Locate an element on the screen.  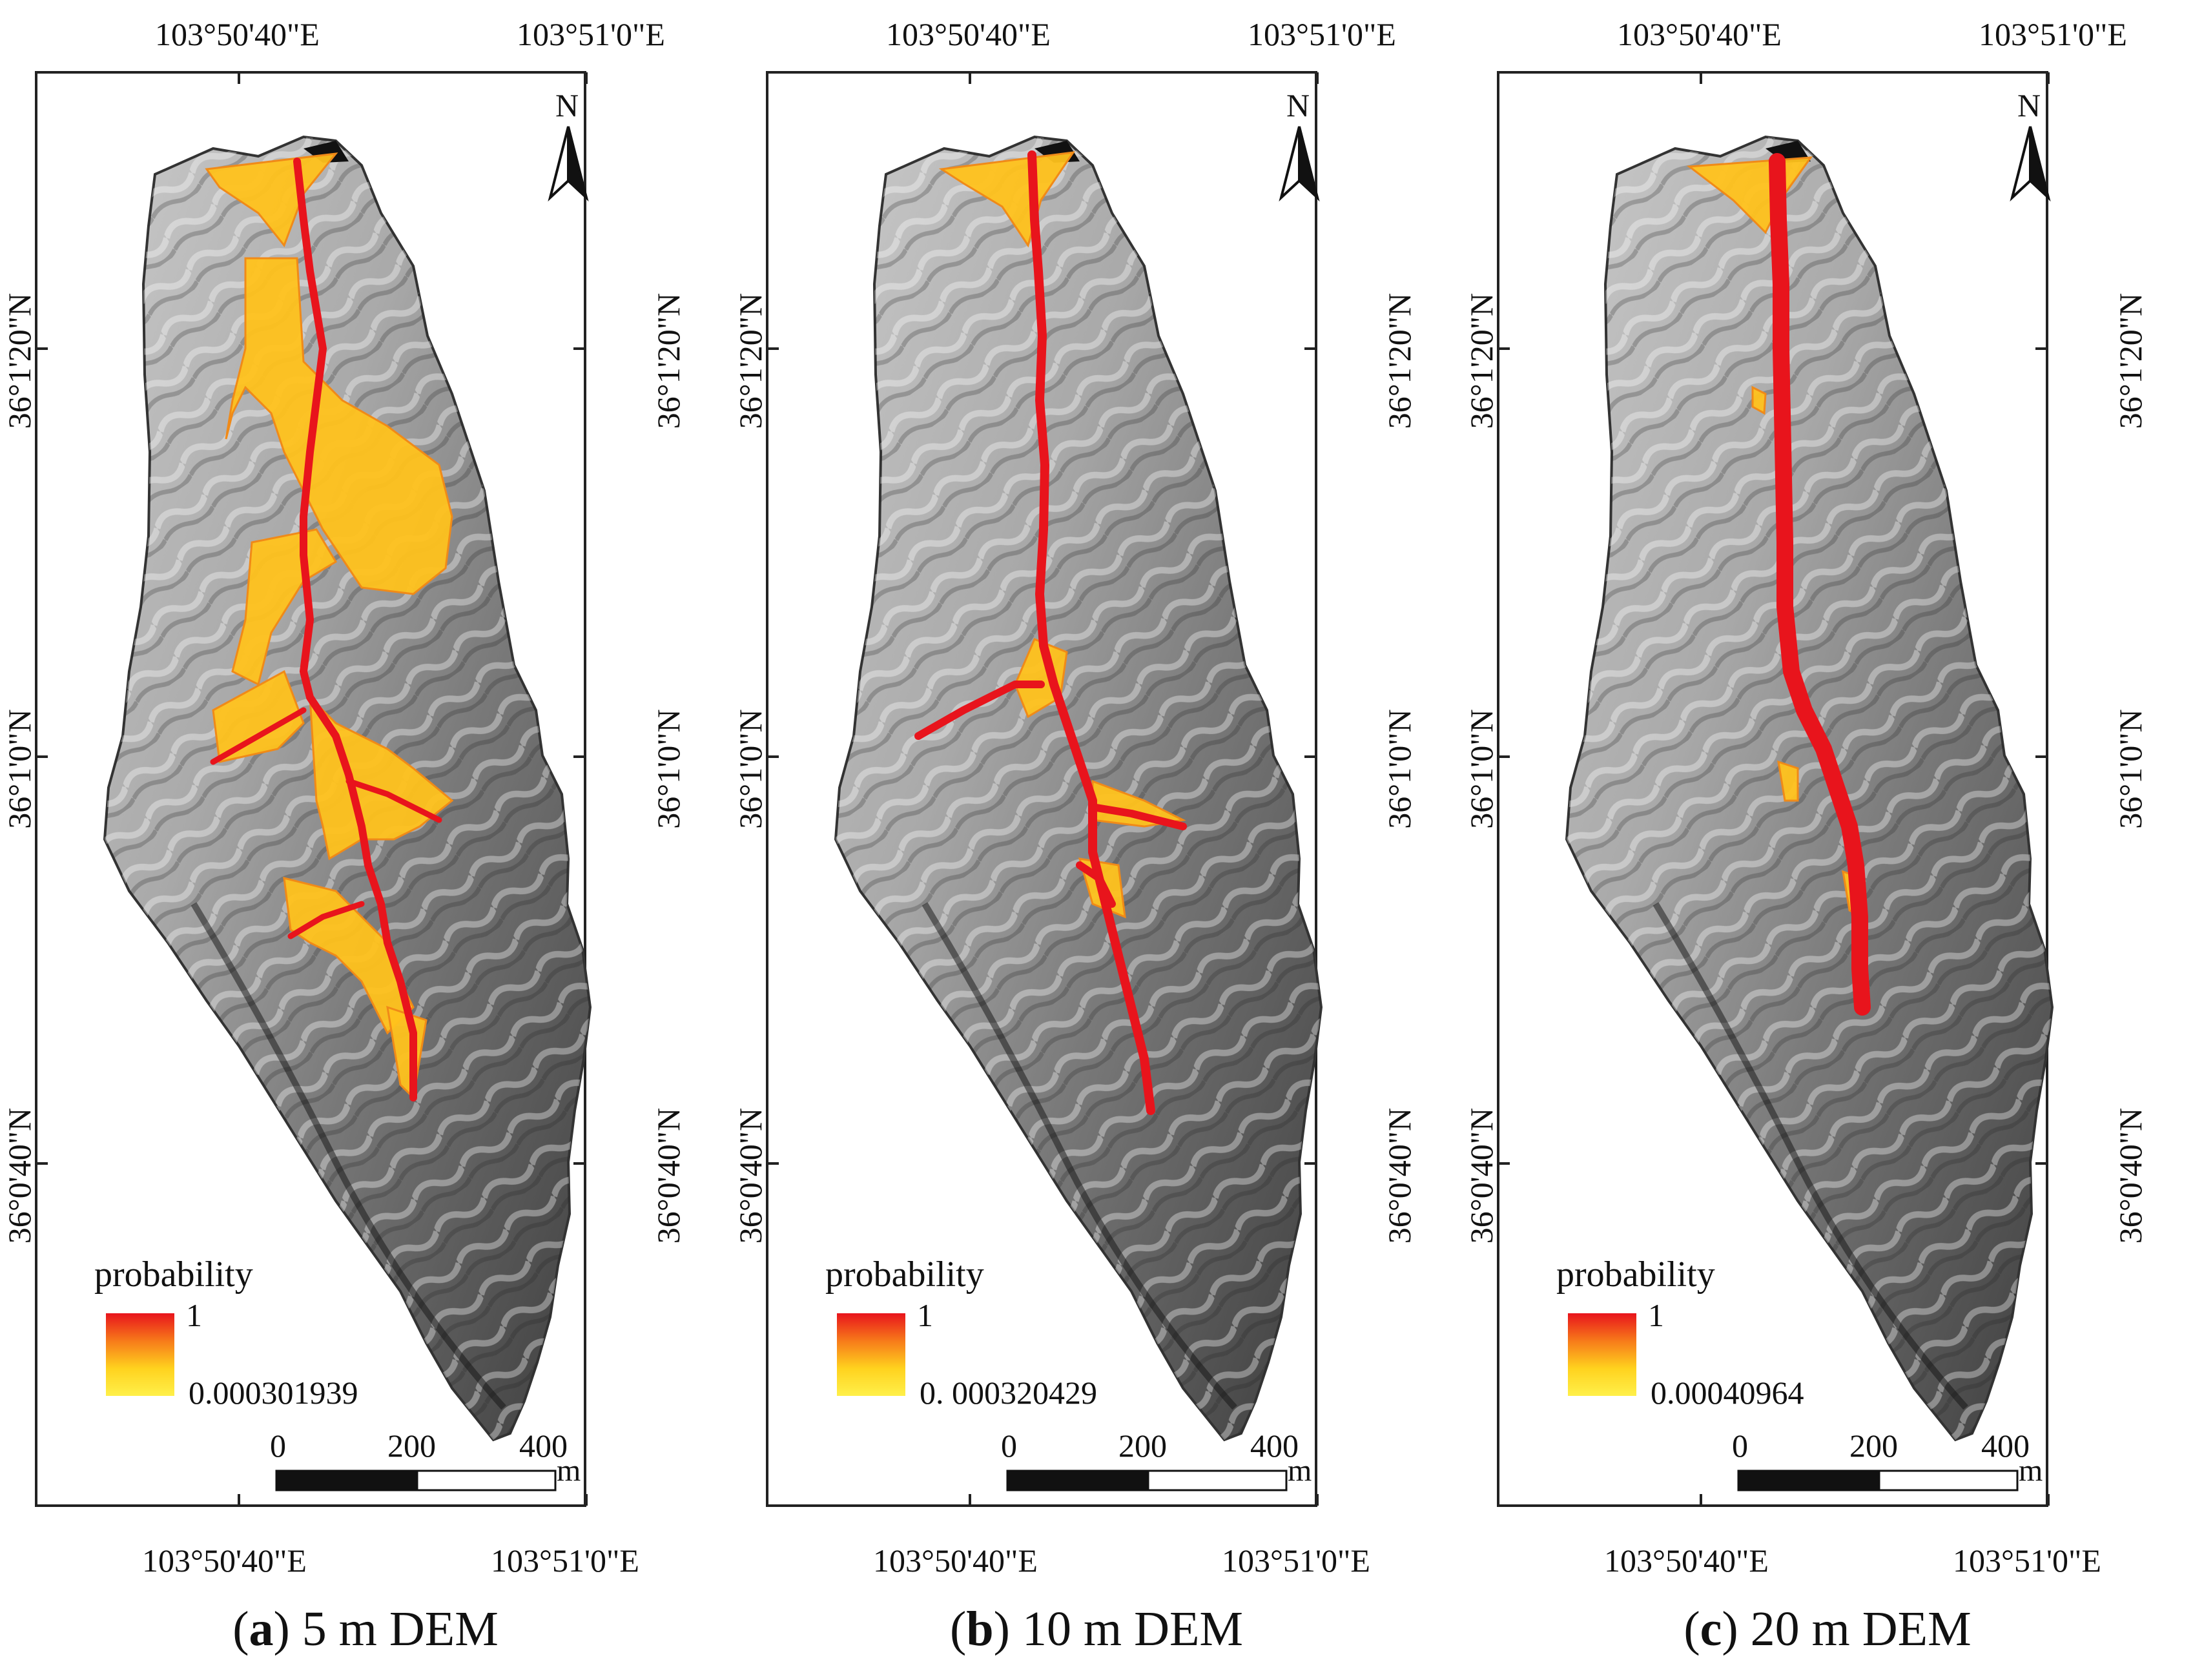
panel-caption: (b) 10 m DEM is located at coordinates (1096, 1629).